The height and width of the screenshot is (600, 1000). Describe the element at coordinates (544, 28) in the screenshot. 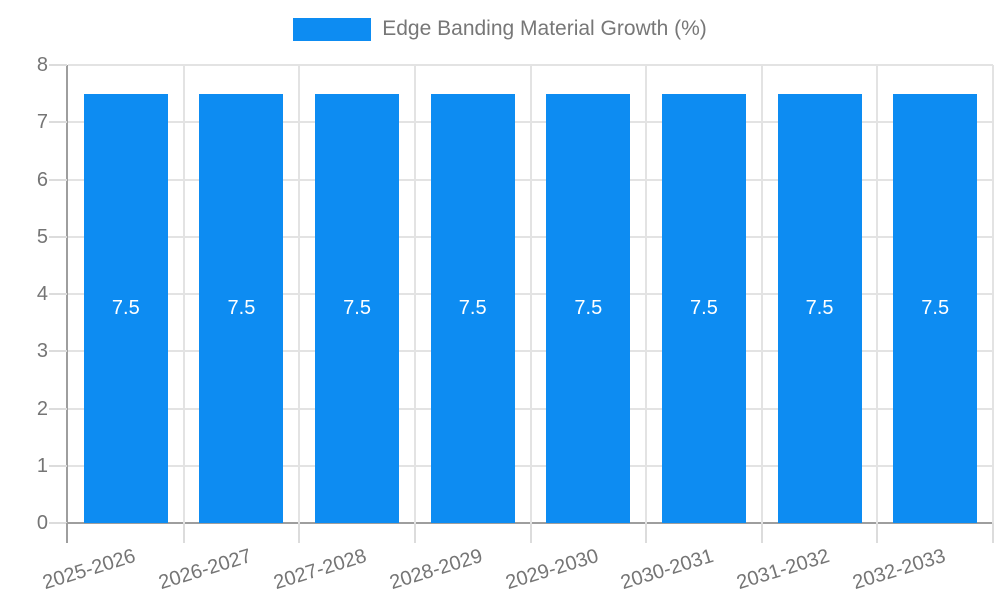

I see `legend-label: Edge Banding Material Growth (%)` at that location.